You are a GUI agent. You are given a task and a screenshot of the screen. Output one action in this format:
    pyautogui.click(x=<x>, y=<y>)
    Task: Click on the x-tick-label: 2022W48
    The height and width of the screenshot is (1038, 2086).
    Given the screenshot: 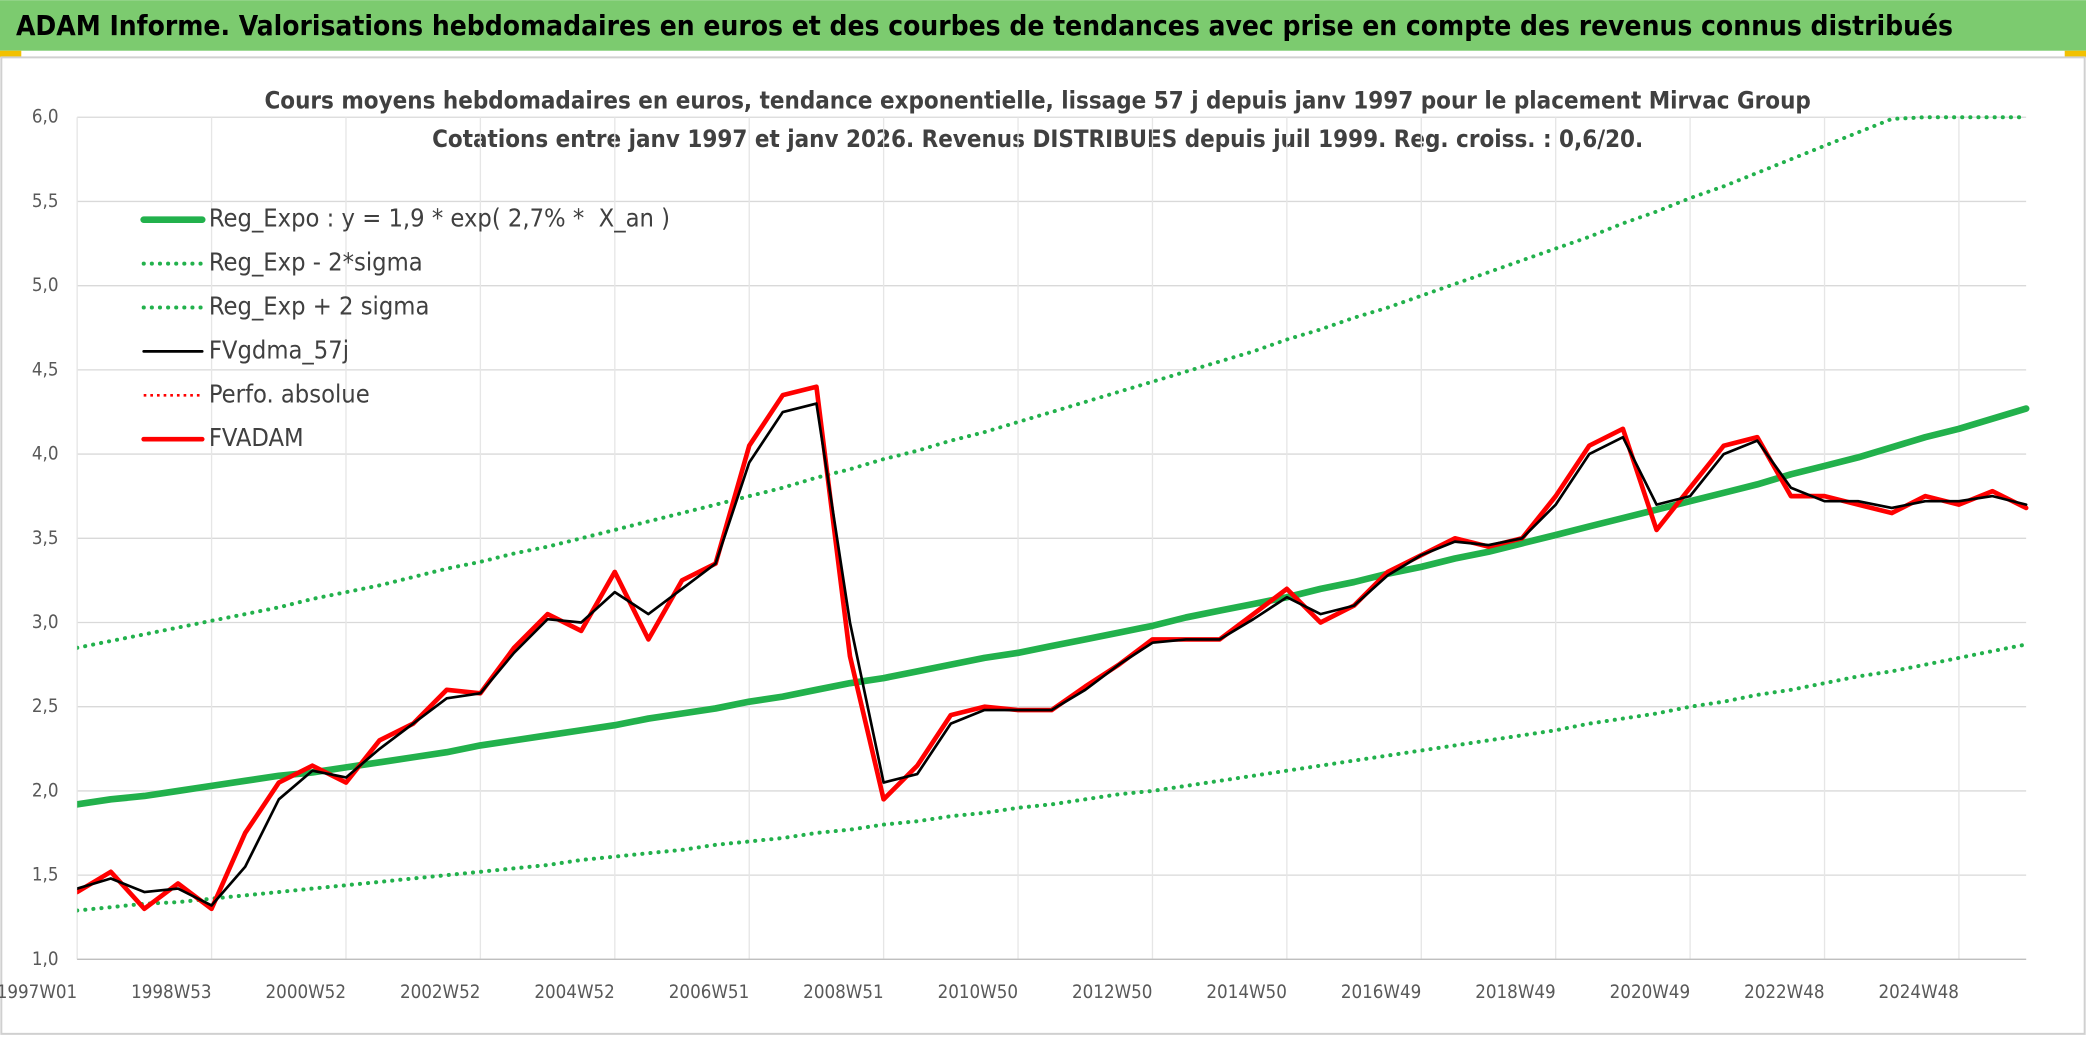 What is the action you would take?
    pyautogui.click(x=1784, y=992)
    